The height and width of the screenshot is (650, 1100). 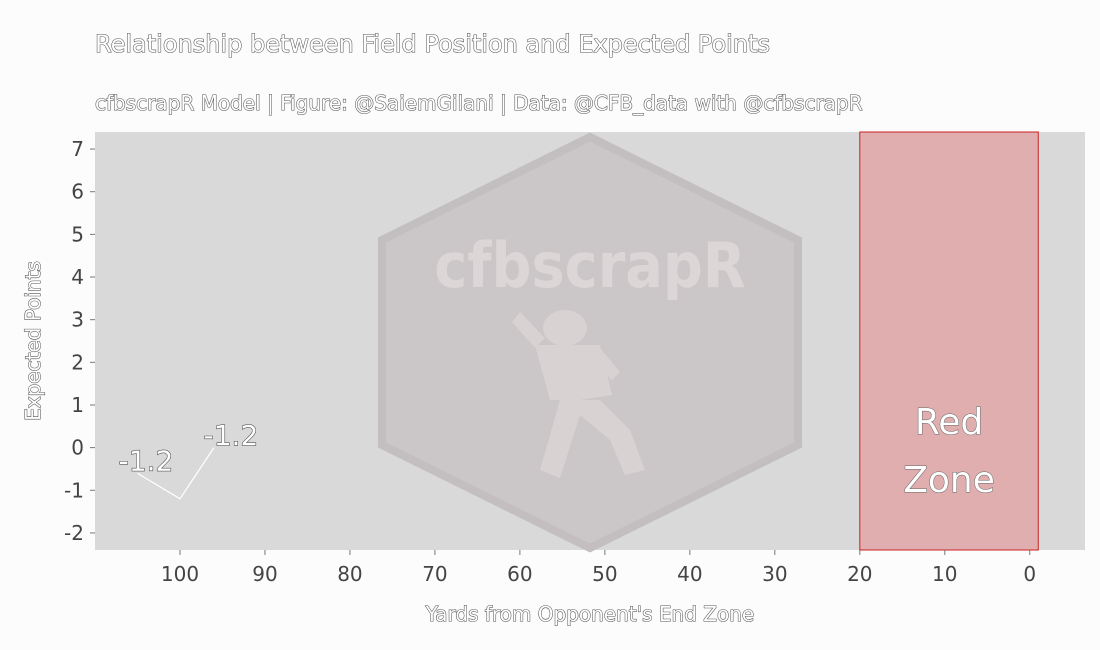 What do you see at coordinates (604, 574) in the screenshot?
I see `x-tick-label-5: 50` at bounding box center [604, 574].